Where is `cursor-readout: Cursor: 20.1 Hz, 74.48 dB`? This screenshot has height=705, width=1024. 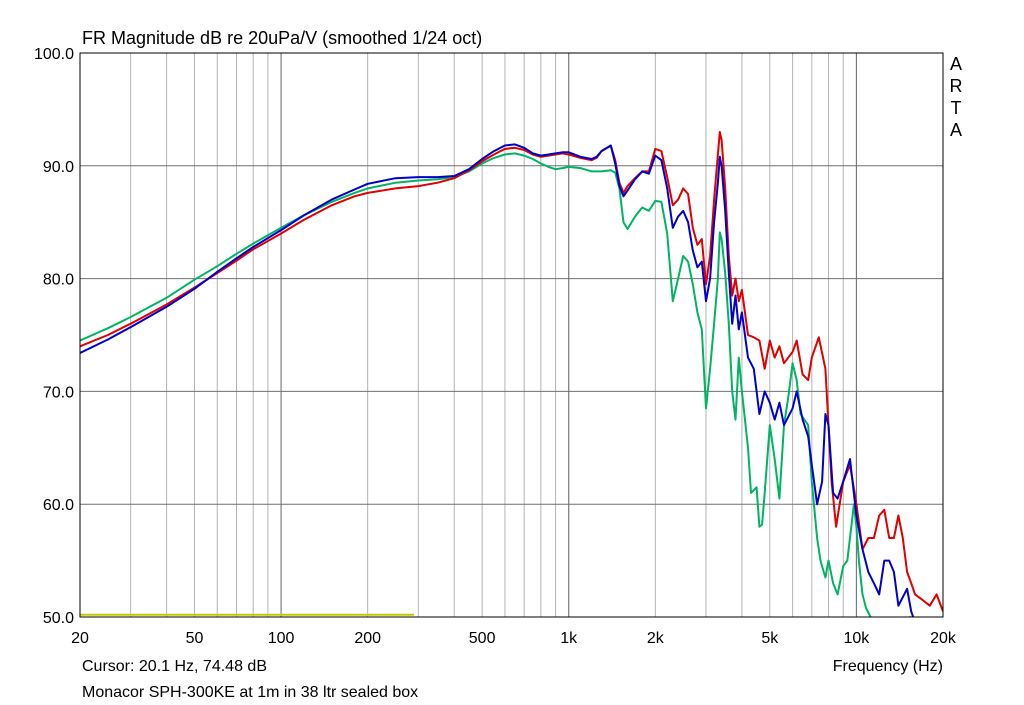
cursor-readout: Cursor: 20.1 Hz, 74.48 dB is located at coordinates (174, 666).